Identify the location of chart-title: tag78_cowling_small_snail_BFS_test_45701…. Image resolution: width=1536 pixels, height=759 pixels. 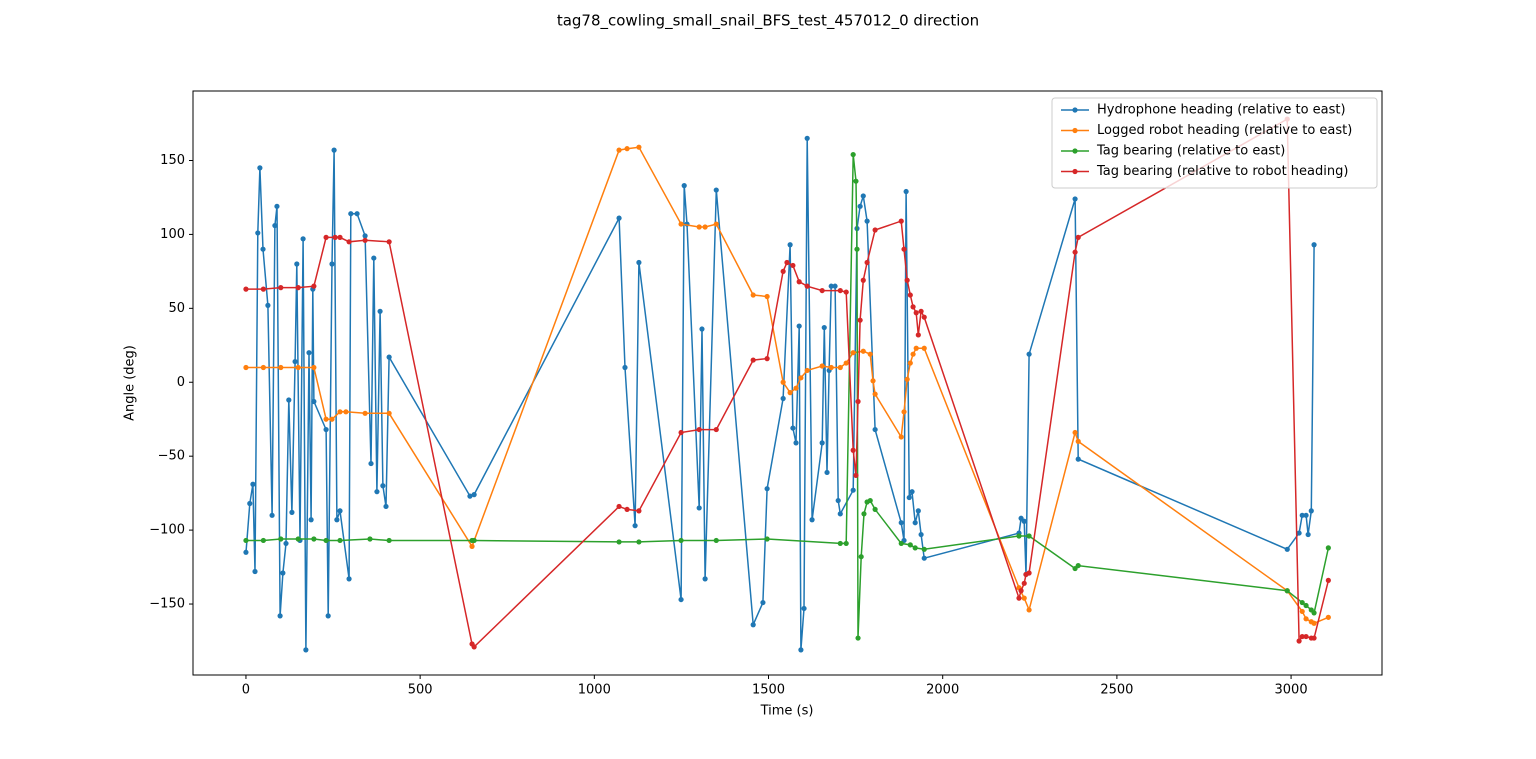
(768, 21).